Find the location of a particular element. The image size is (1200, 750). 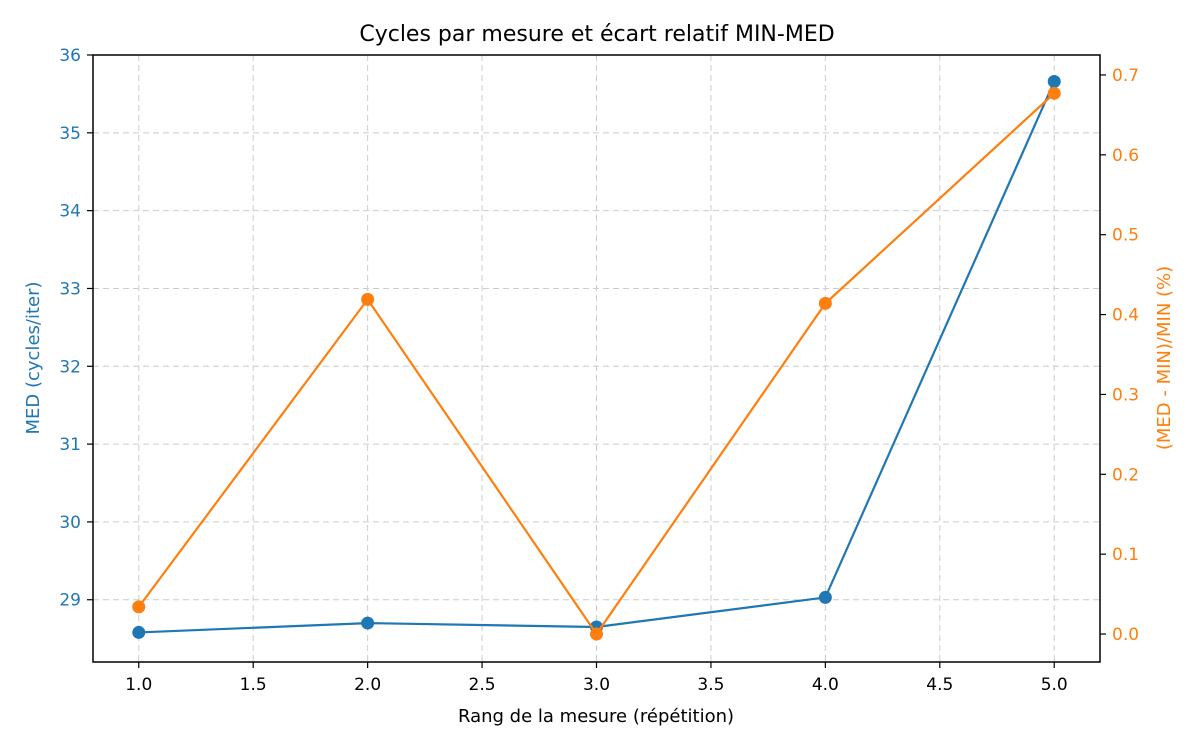

y-left-tick-label: 34 is located at coordinates (70, 212).